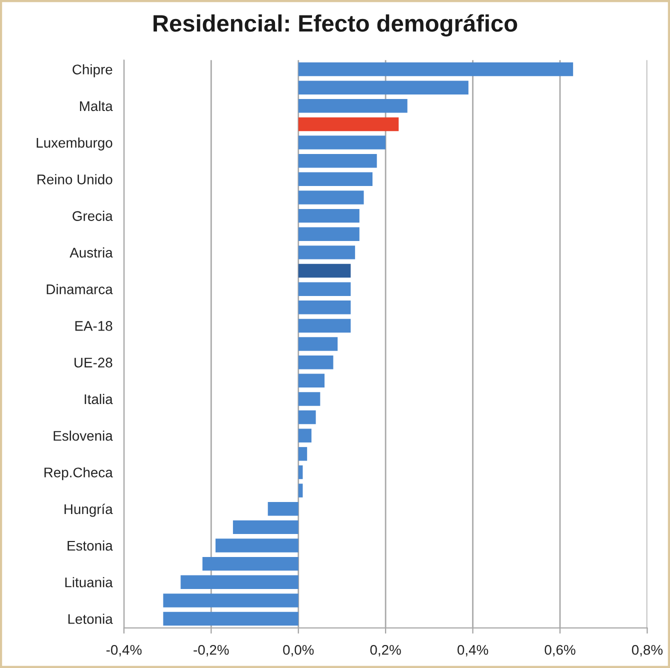  What do you see at coordinates (88, 510) in the screenshot?
I see `y-tick-label: Hungría` at bounding box center [88, 510].